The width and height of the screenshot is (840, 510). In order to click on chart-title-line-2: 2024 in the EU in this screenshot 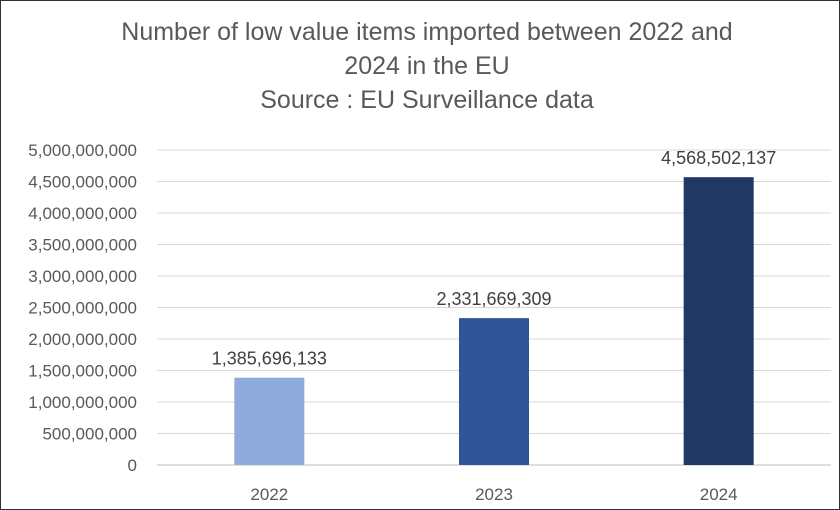, I will do `click(426, 66)`.